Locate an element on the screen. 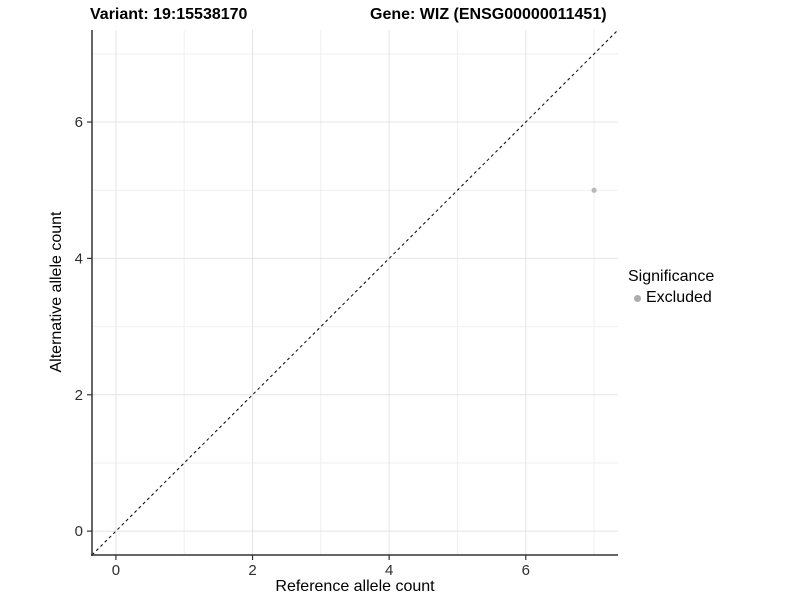 The height and width of the screenshot is (600, 800). y-tick-label: 4 is located at coordinates (79, 258).